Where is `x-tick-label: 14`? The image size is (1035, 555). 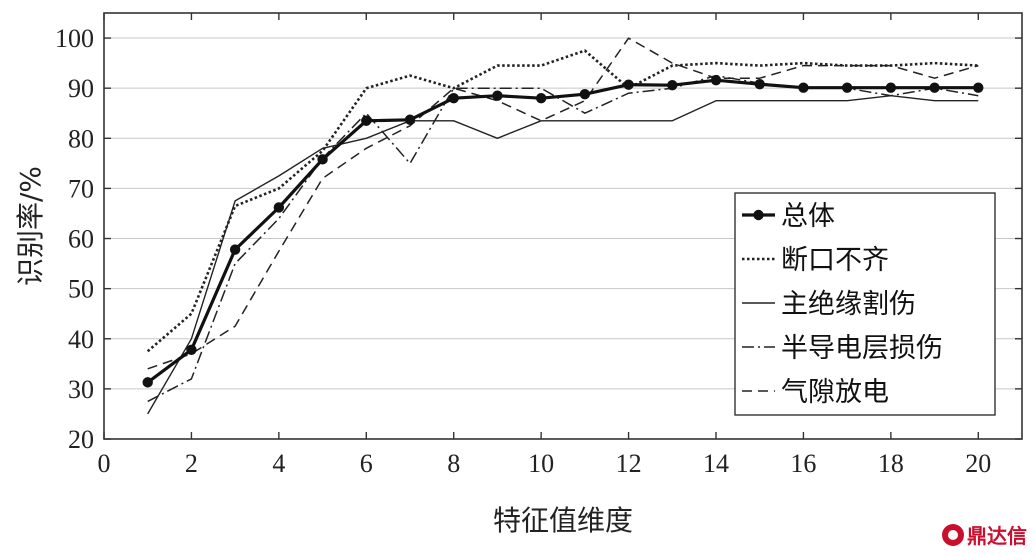 x-tick-label: 14 is located at coordinates (716, 463).